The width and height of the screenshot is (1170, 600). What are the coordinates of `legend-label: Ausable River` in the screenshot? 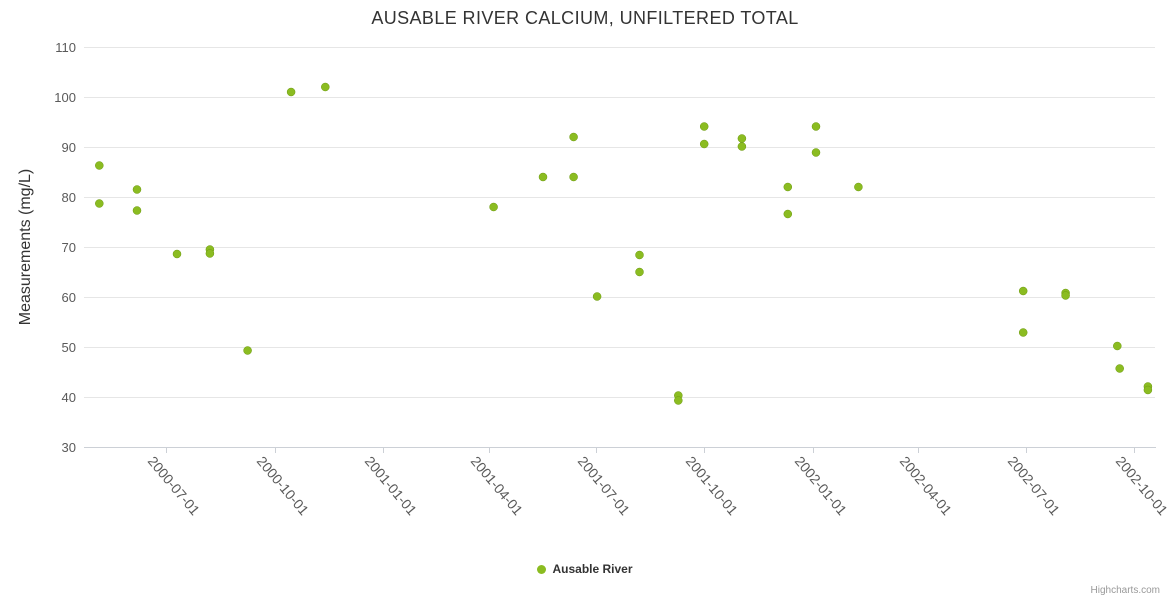 It's located at (592, 569).